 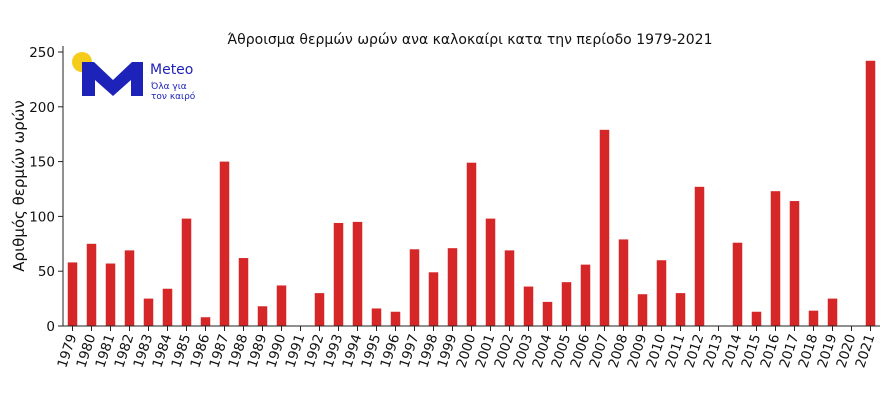 What do you see at coordinates (452, 287) in the screenshot?
I see `bar-1999` at bounding box center [452, 287].